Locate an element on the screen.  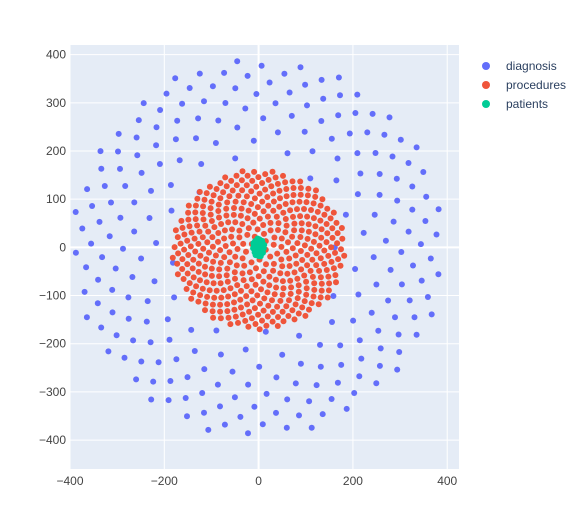
legend-marker-patients is located at coordinates (486, 104).